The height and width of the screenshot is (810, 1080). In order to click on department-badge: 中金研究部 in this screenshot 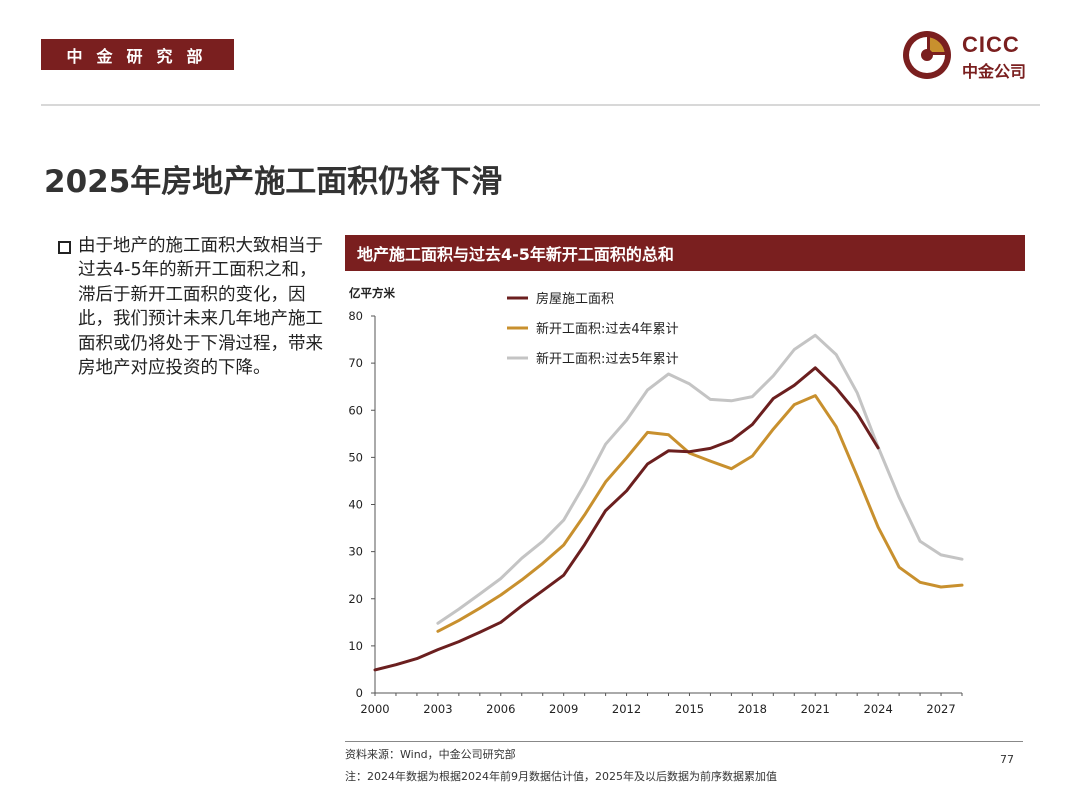, I will do `click(137, 54)`.